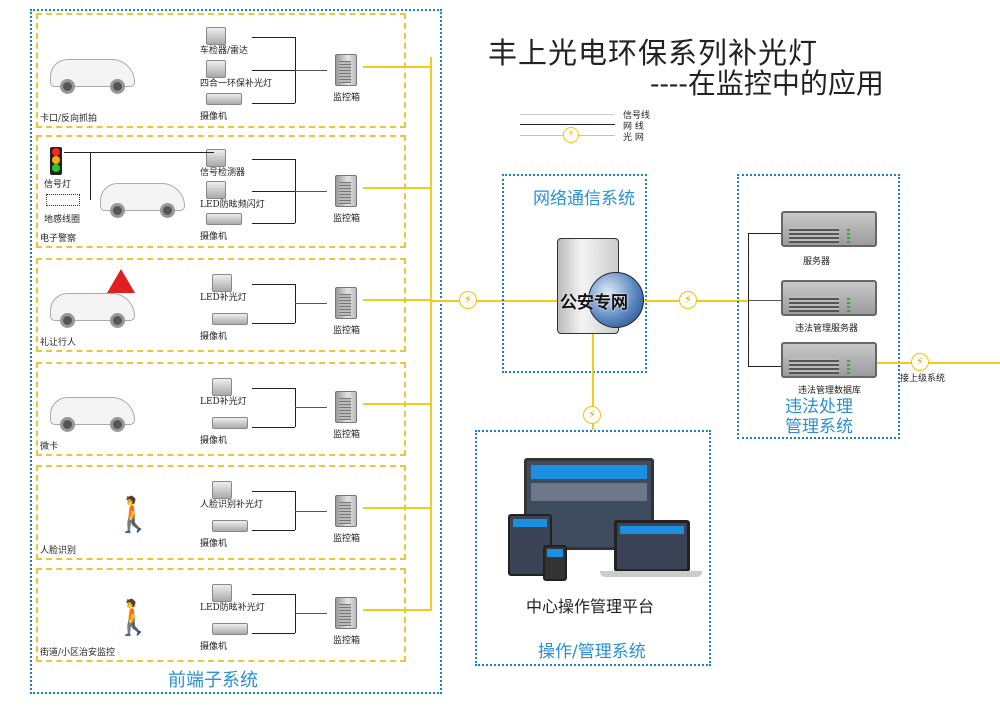 The width and height of the screenshot is (1000, 709). I want to click on server-label: 服务器, so click(817, 262).